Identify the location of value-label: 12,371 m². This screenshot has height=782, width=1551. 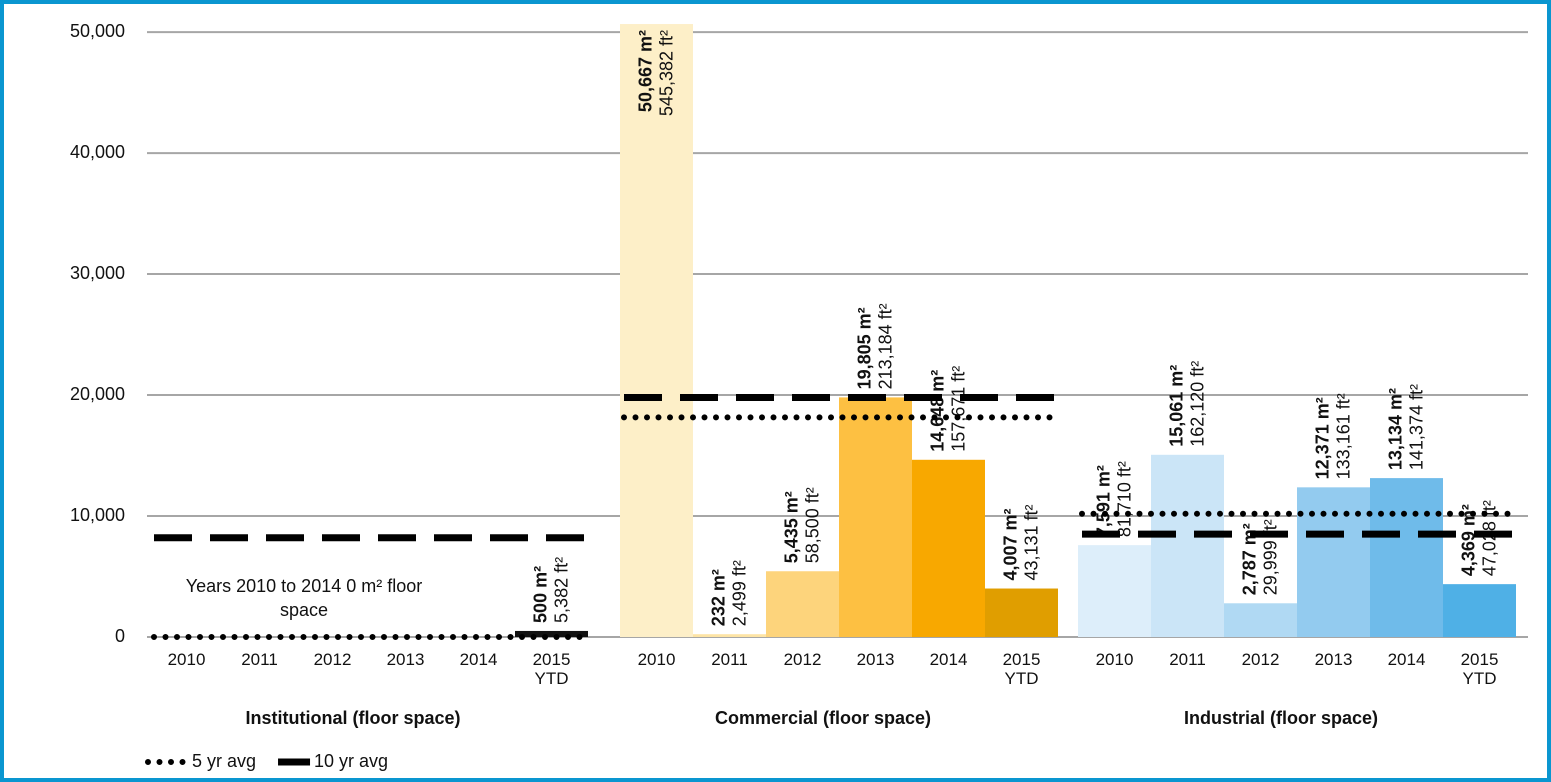
(1322, 438).